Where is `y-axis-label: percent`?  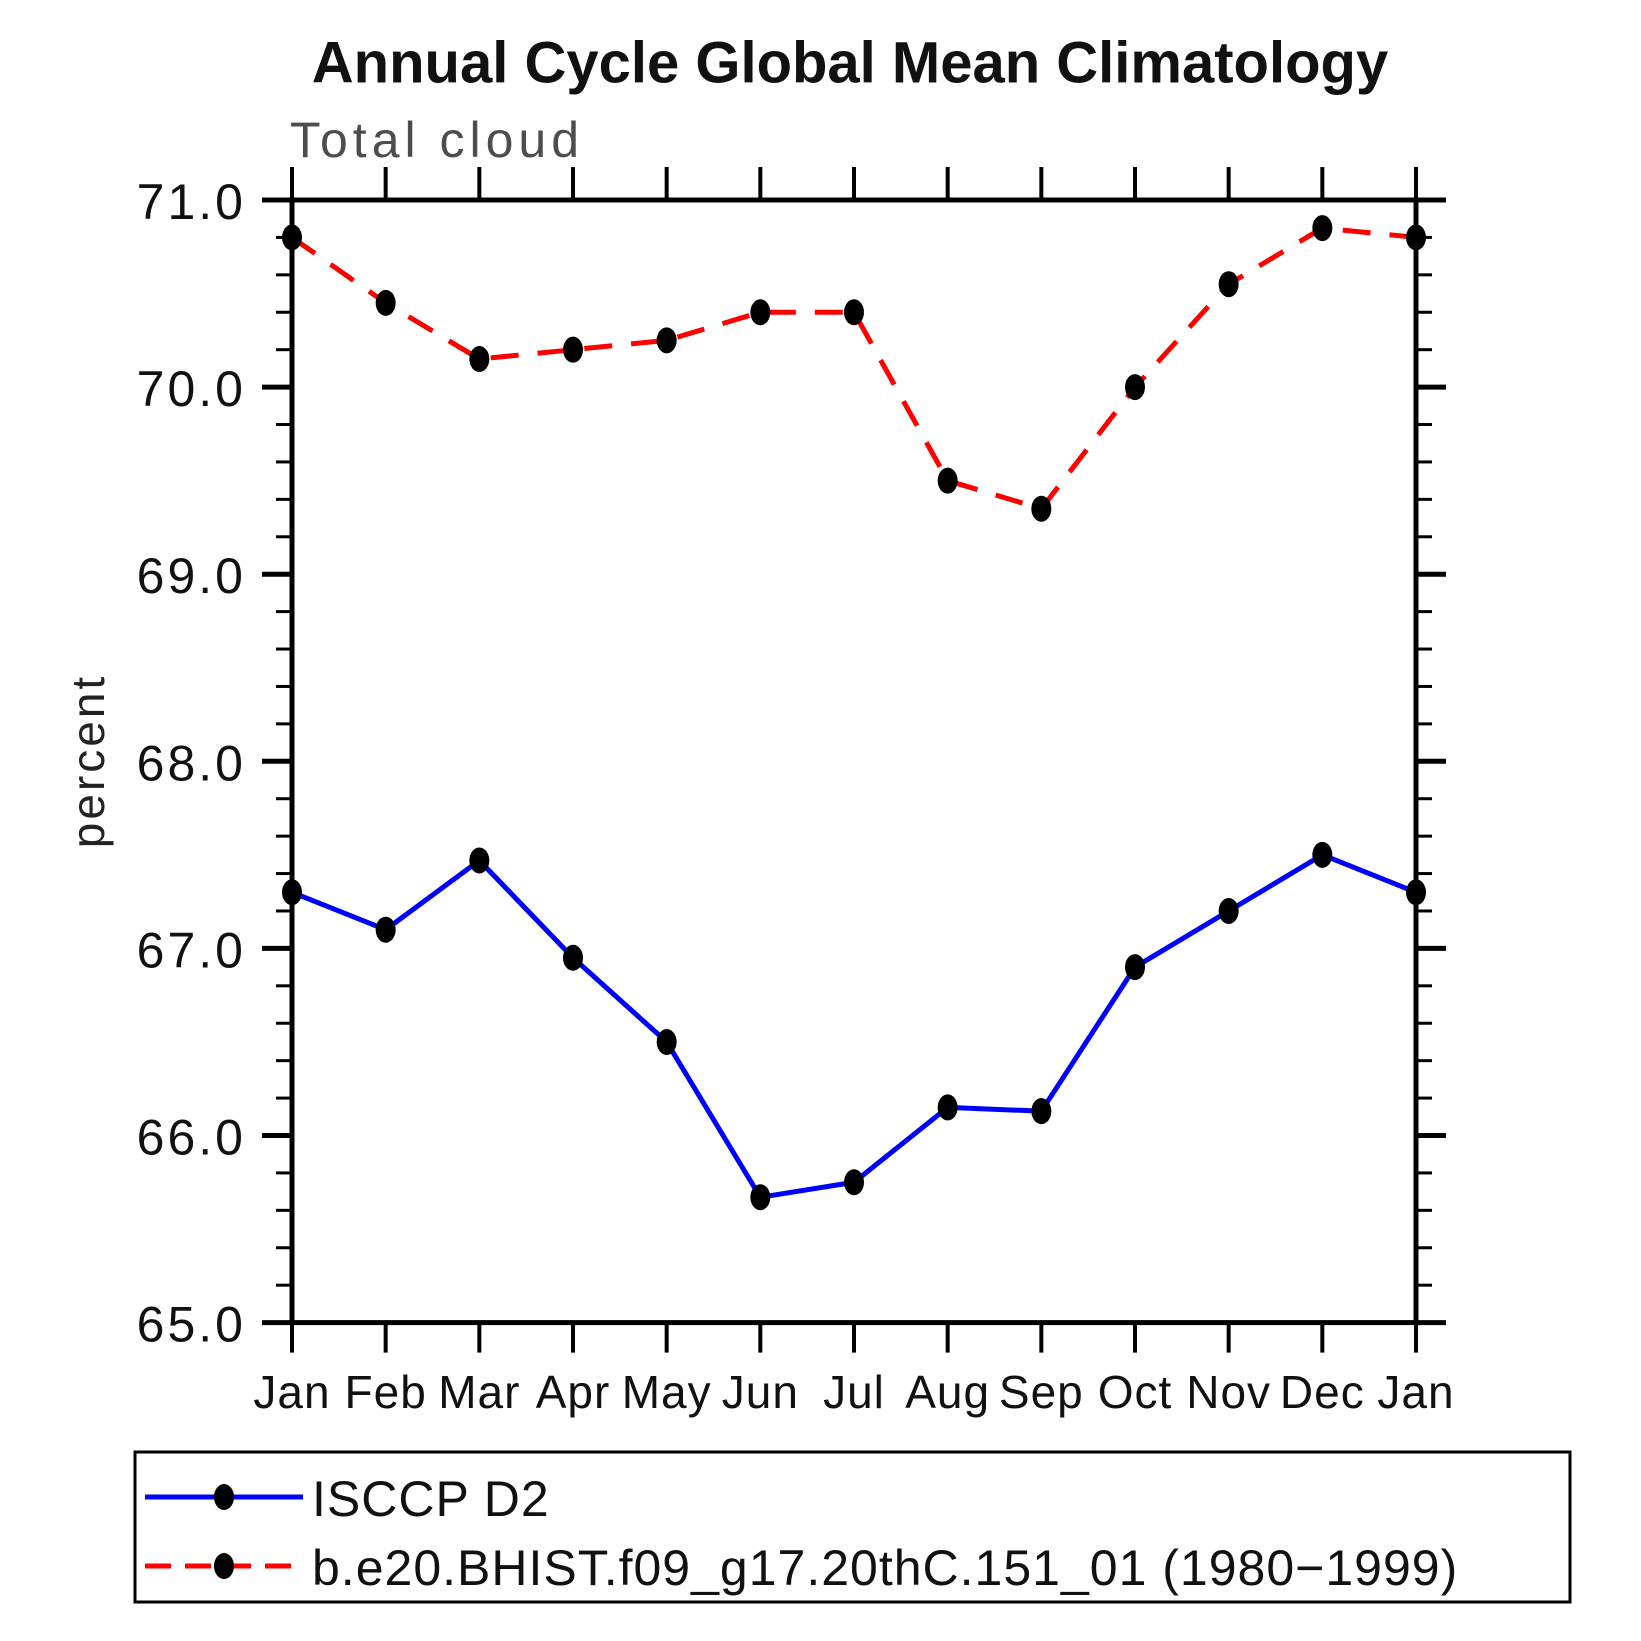 y-axis-label: percent is located at coordinates (88, 761).